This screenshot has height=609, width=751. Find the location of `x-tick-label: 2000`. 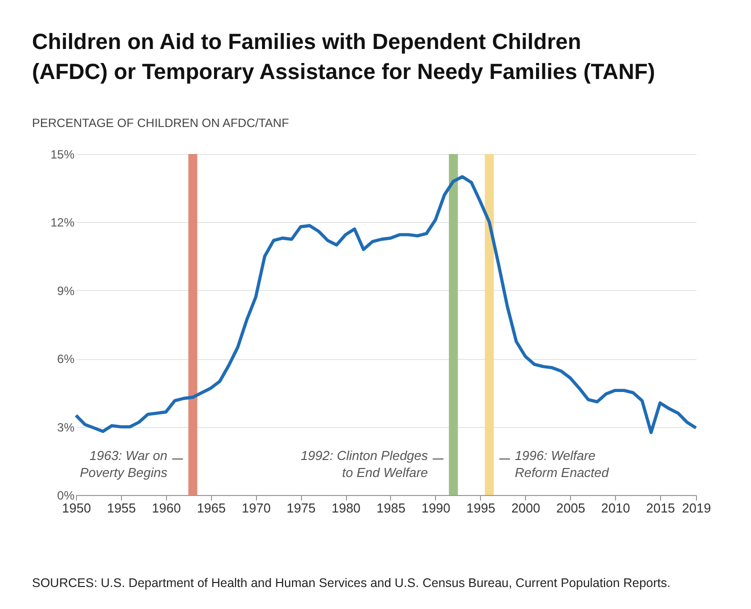

x-tick-label: 2000 is located at coordinates (525, 508).